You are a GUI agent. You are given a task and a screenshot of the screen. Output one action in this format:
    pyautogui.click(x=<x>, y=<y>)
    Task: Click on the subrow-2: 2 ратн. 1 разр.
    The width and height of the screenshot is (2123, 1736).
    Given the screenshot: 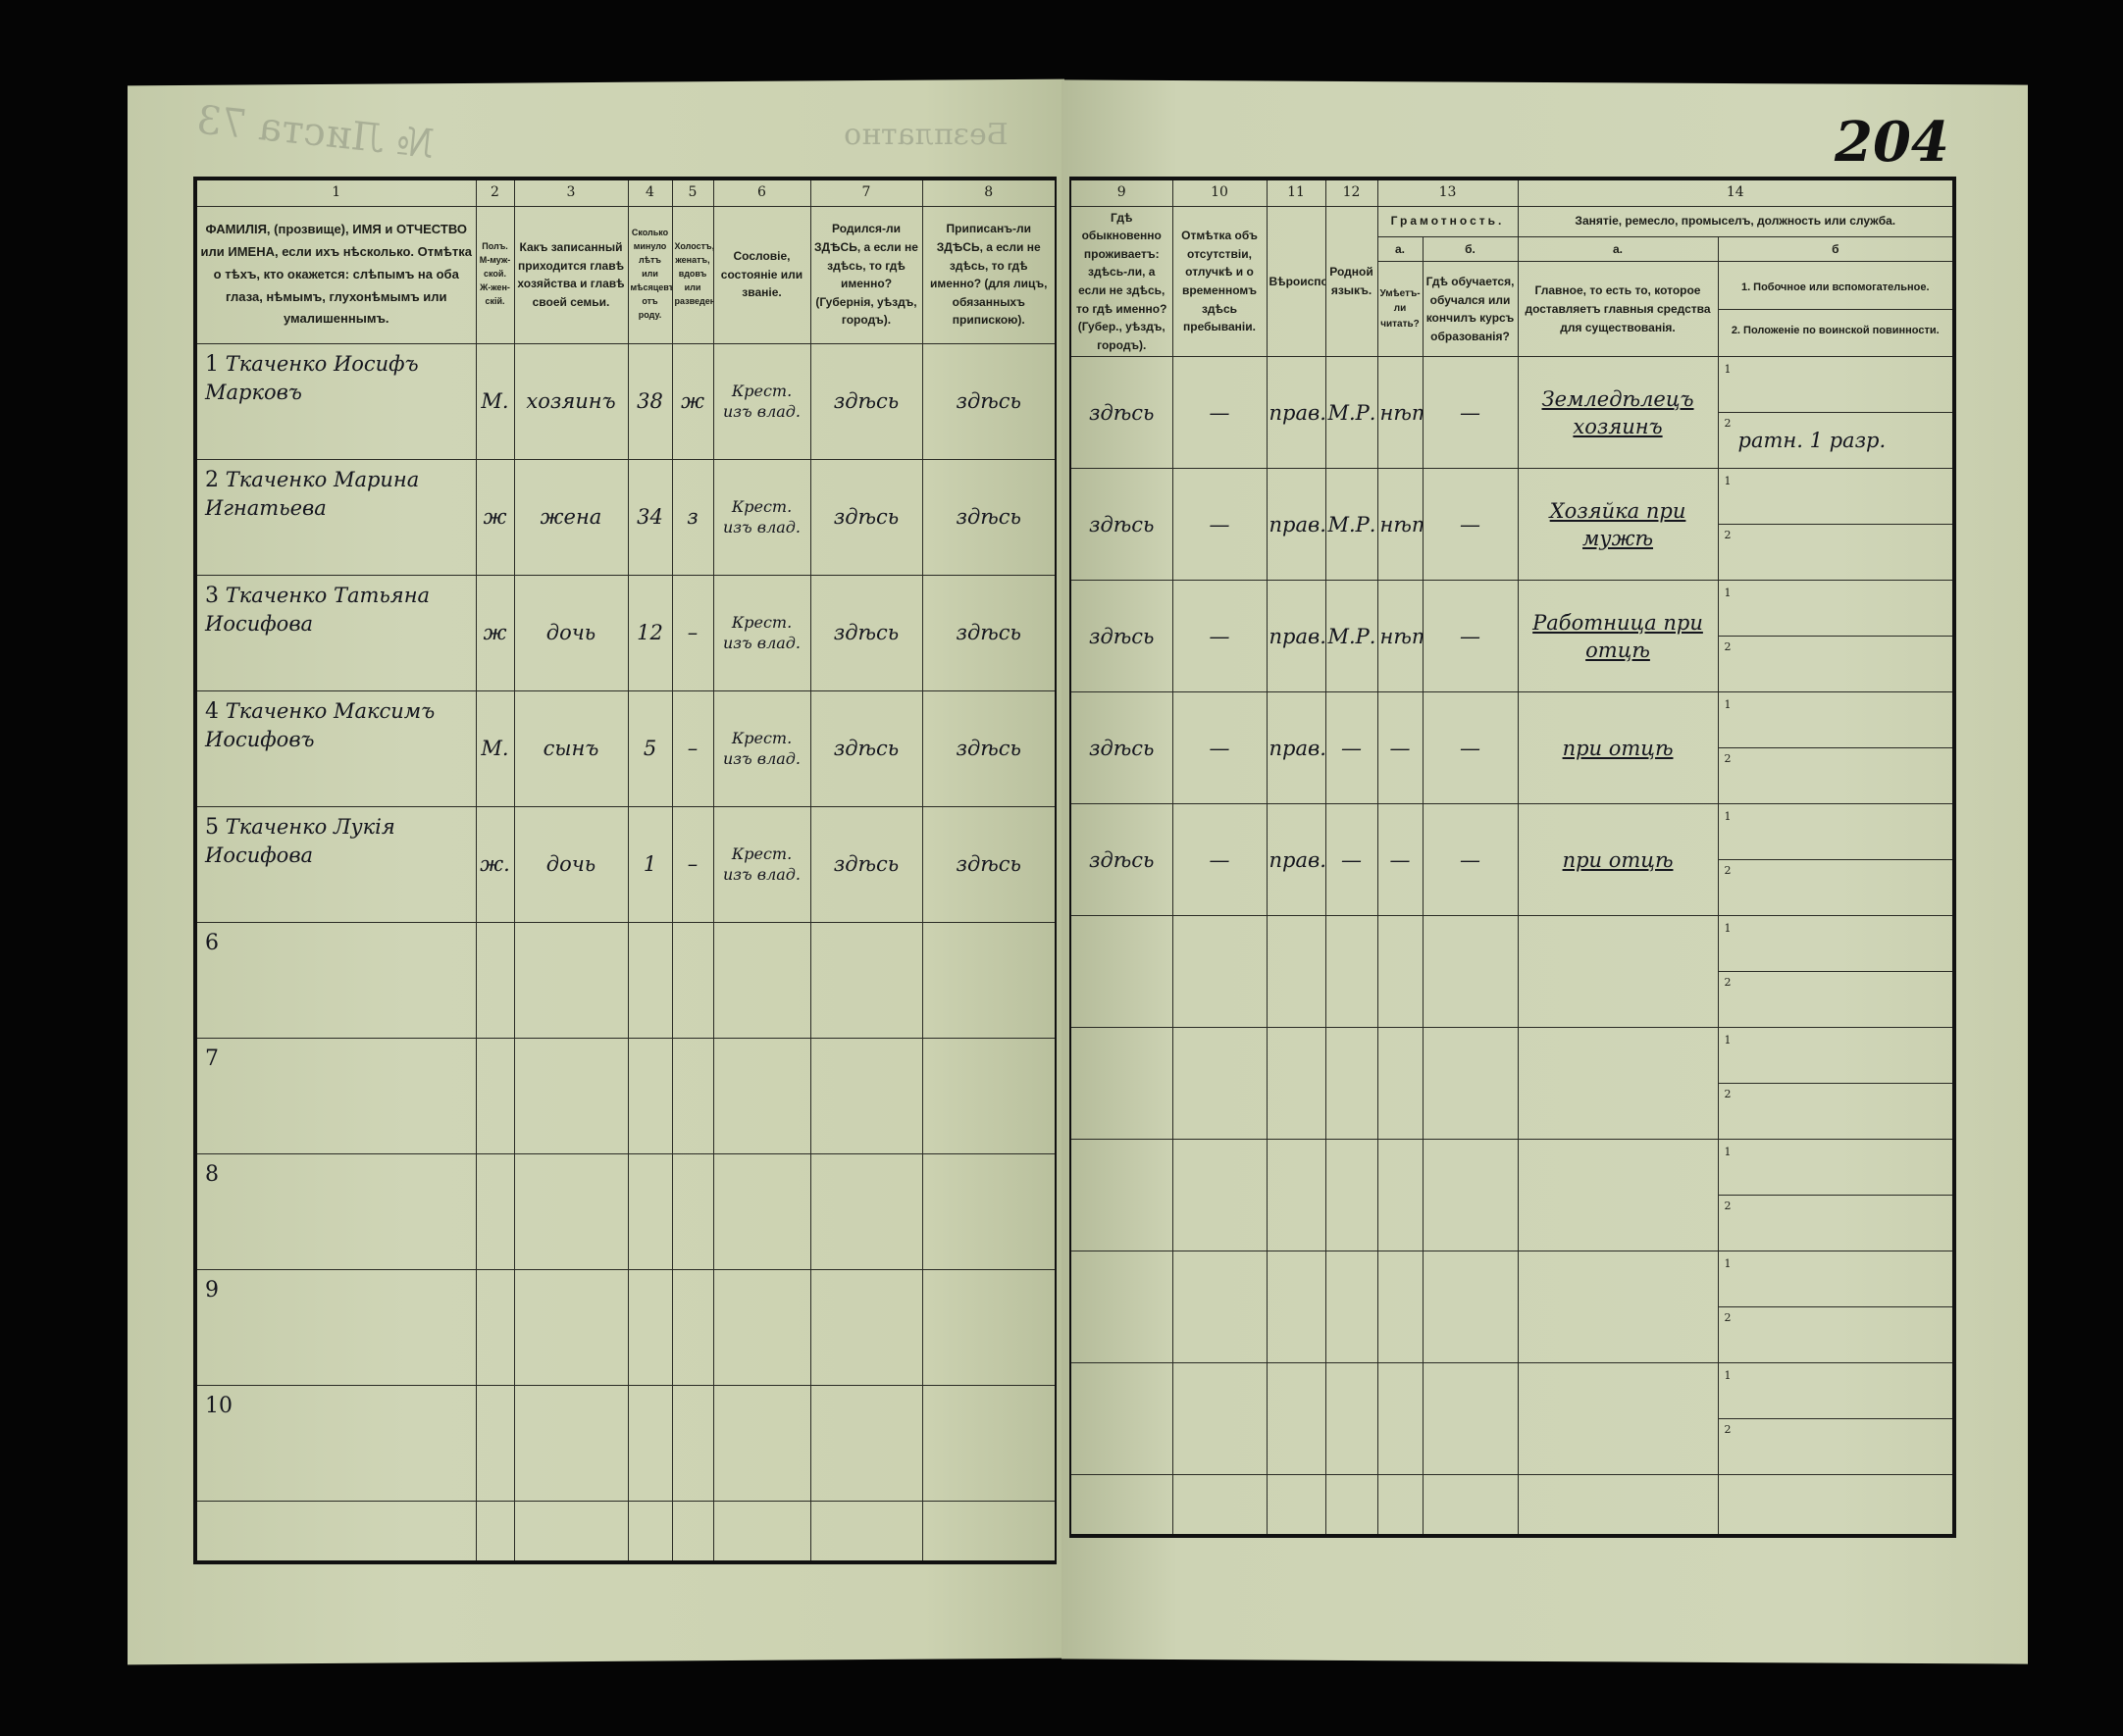 What is the action you would take?
    pyautogui.click(x=1836, y=440)
    